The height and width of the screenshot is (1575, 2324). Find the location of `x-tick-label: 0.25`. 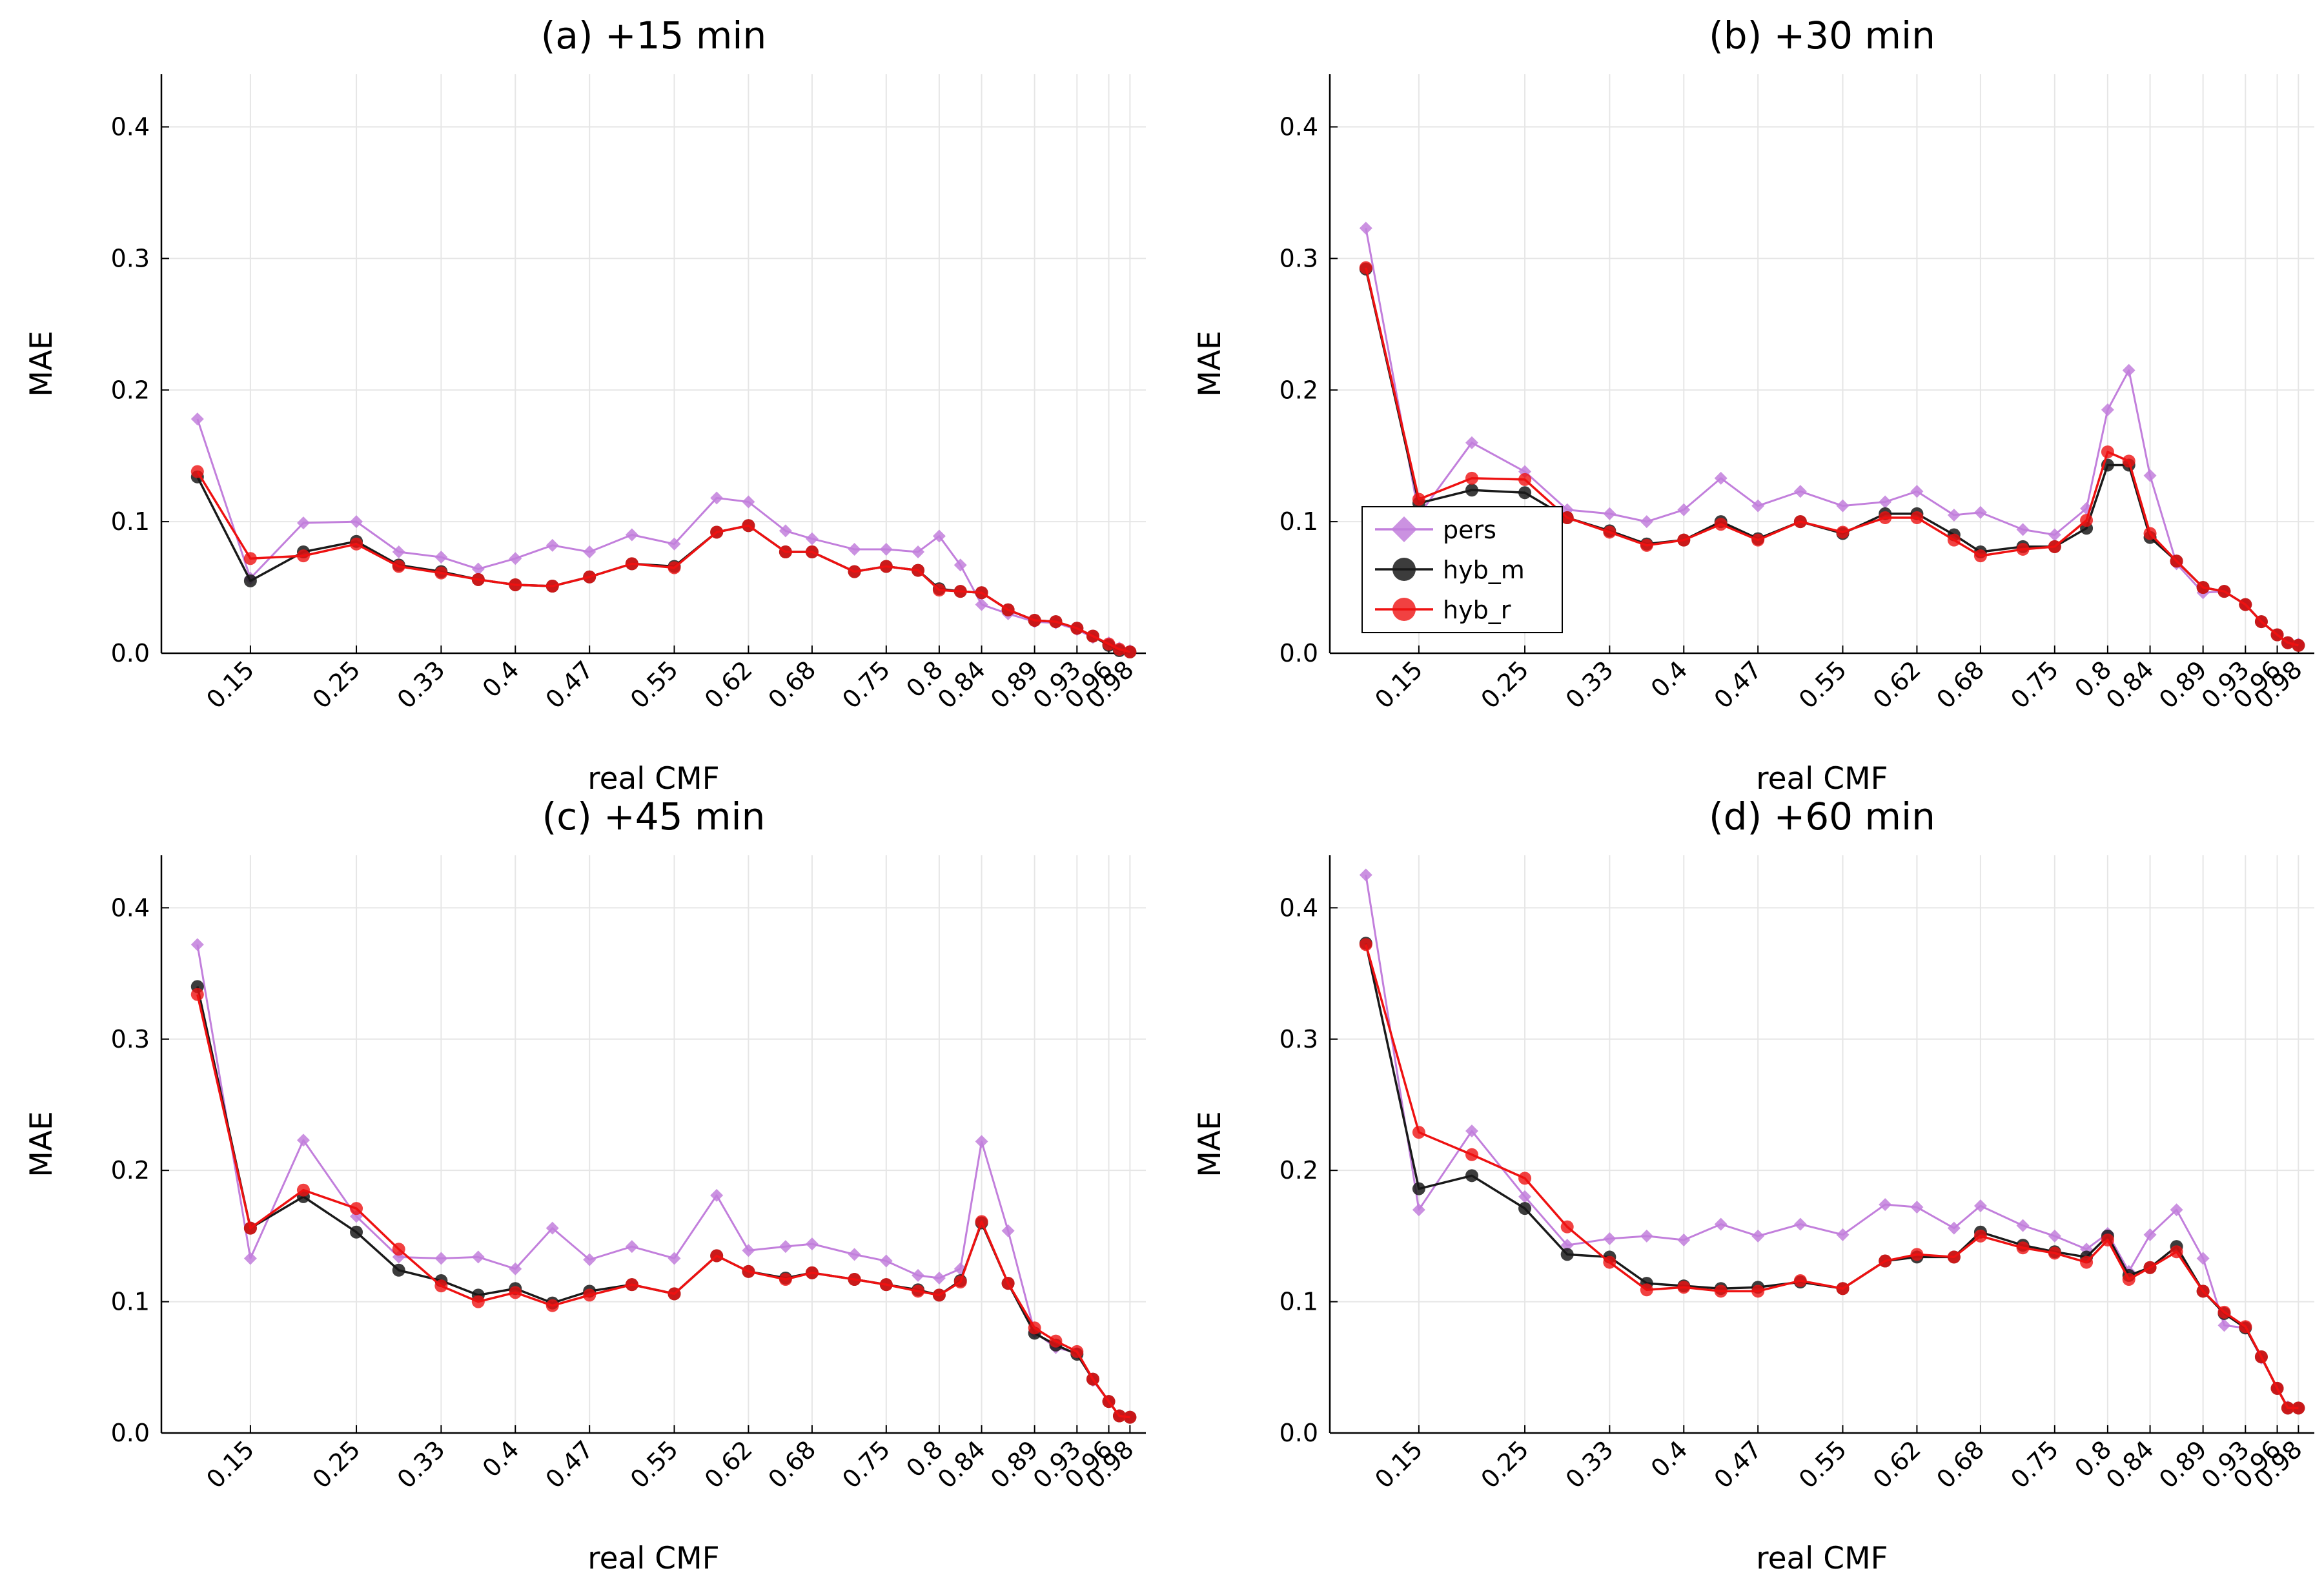

x-tick-label: 0.25 is located at coordinates (336, 1464).